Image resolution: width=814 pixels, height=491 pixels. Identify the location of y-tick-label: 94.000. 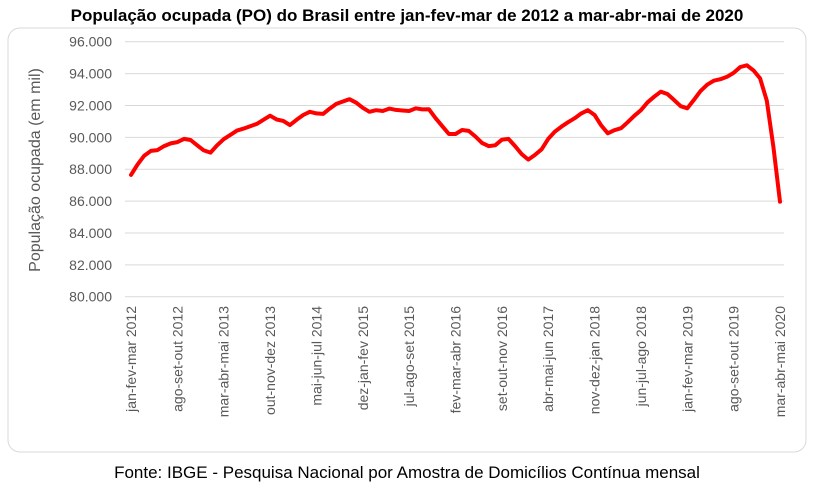
(90, 74).